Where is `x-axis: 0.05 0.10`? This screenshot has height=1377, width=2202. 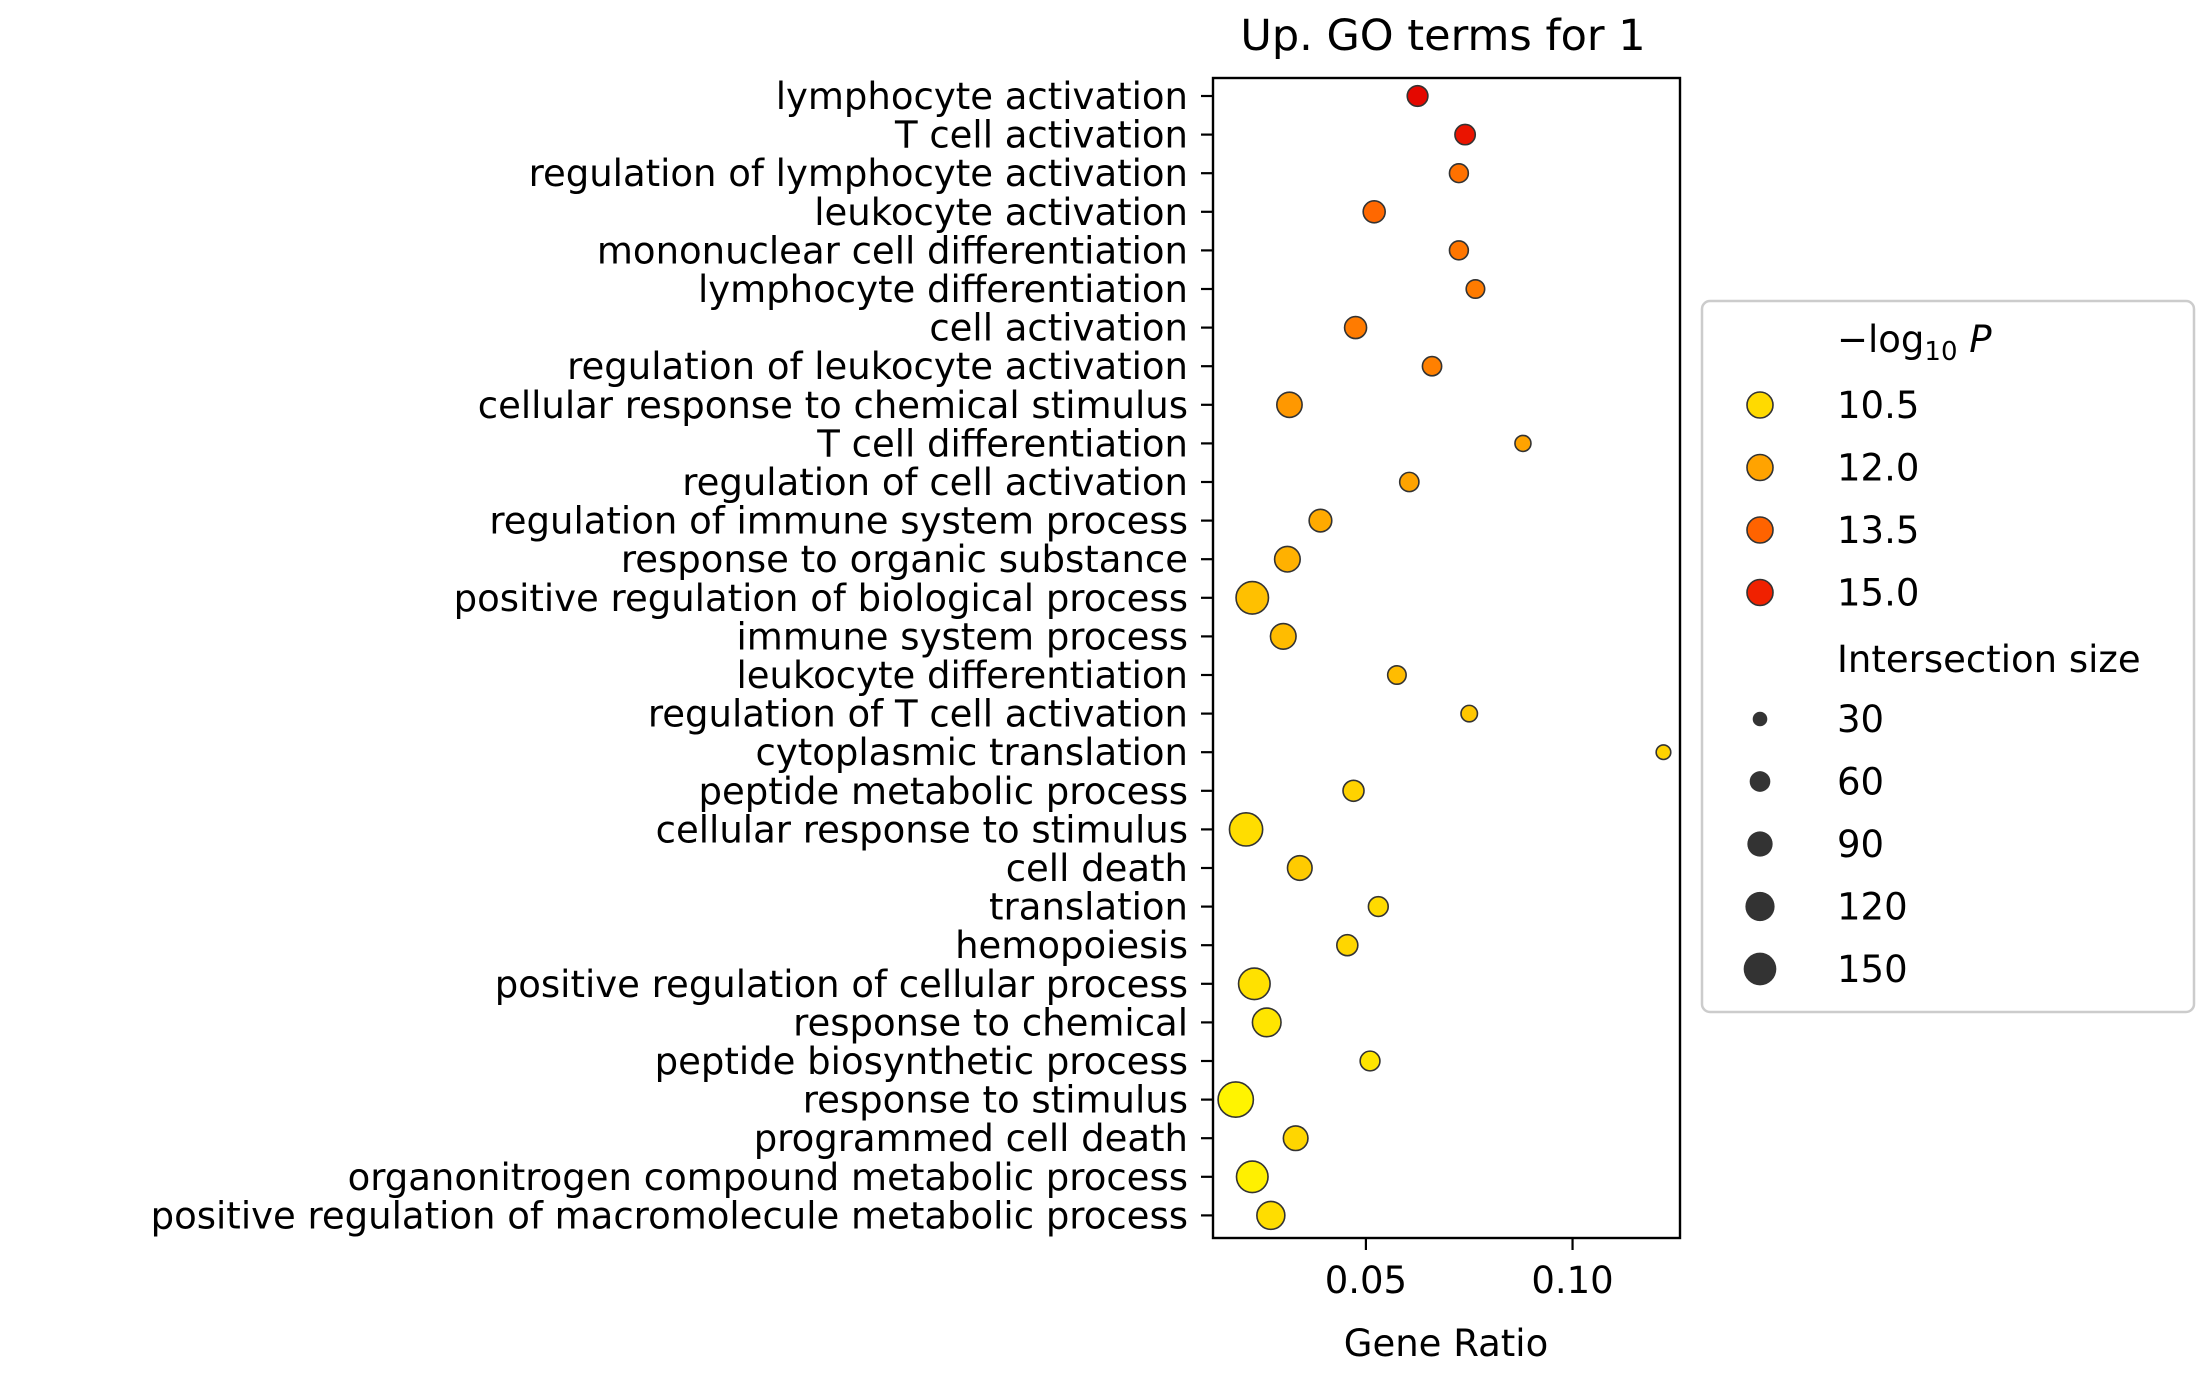
x-axis: 0.05 0.10 is located at coordinates (1469, 1270).